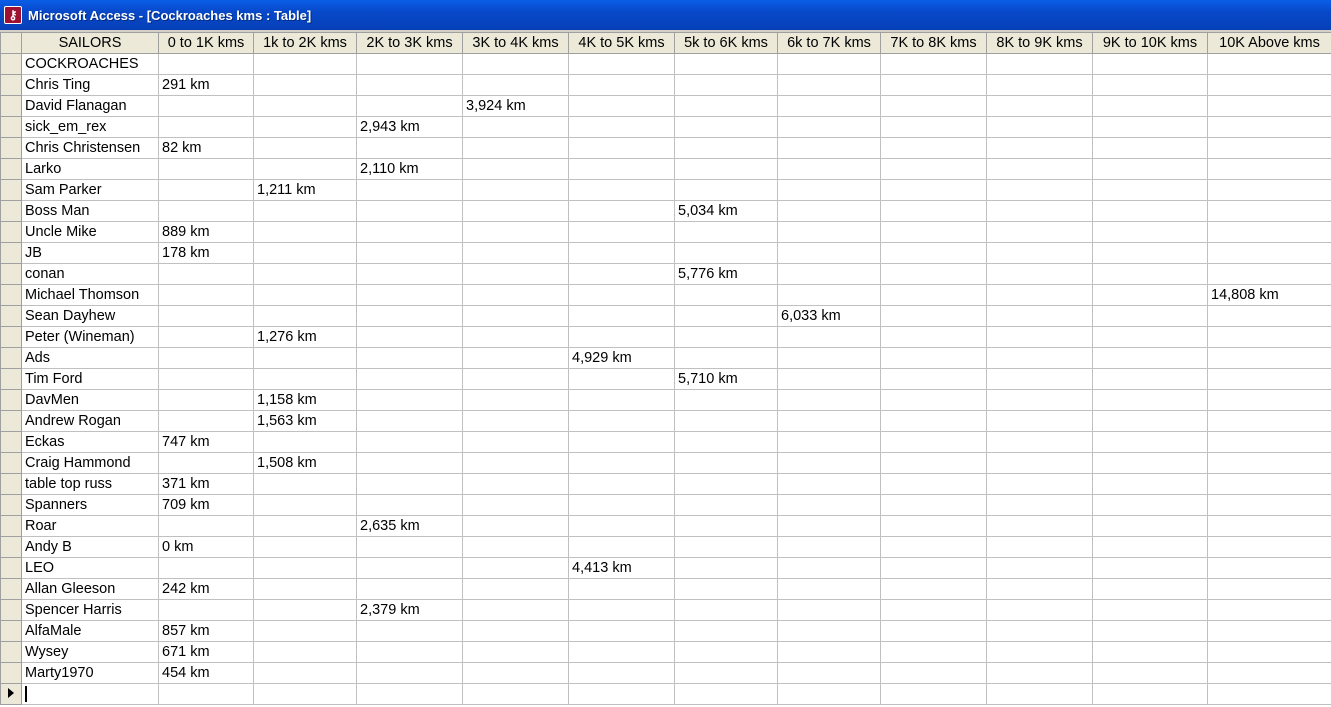 The image size is (1331, 707). I want to click on column-header: 7K to 8K kms, so click(933, 43).